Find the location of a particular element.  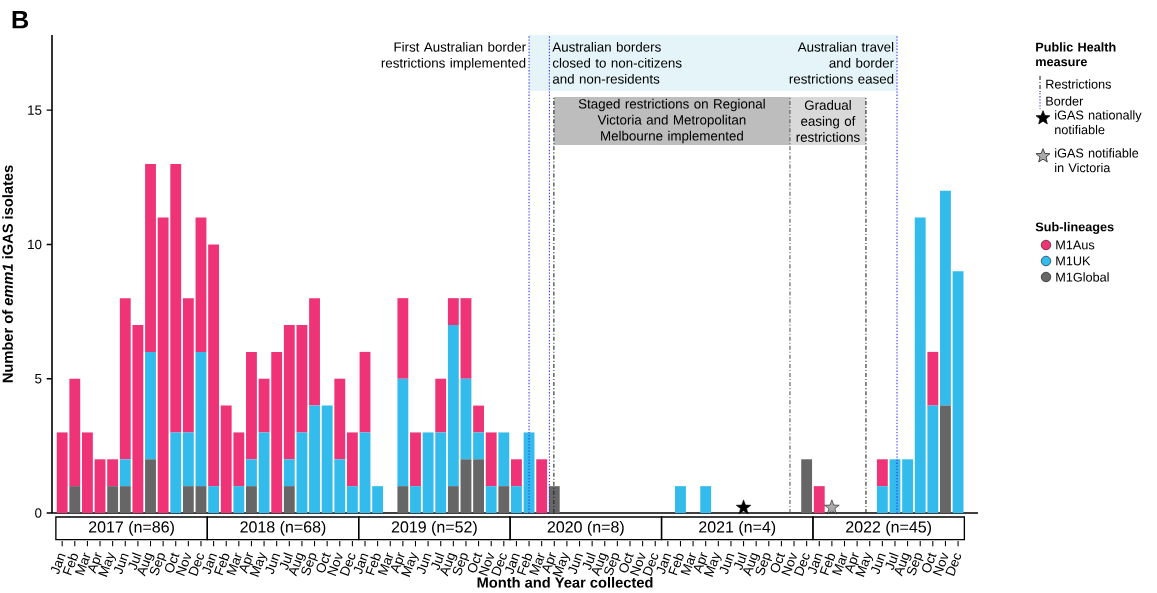

y-tick-label: 10 is located at coordinates (35, 244).